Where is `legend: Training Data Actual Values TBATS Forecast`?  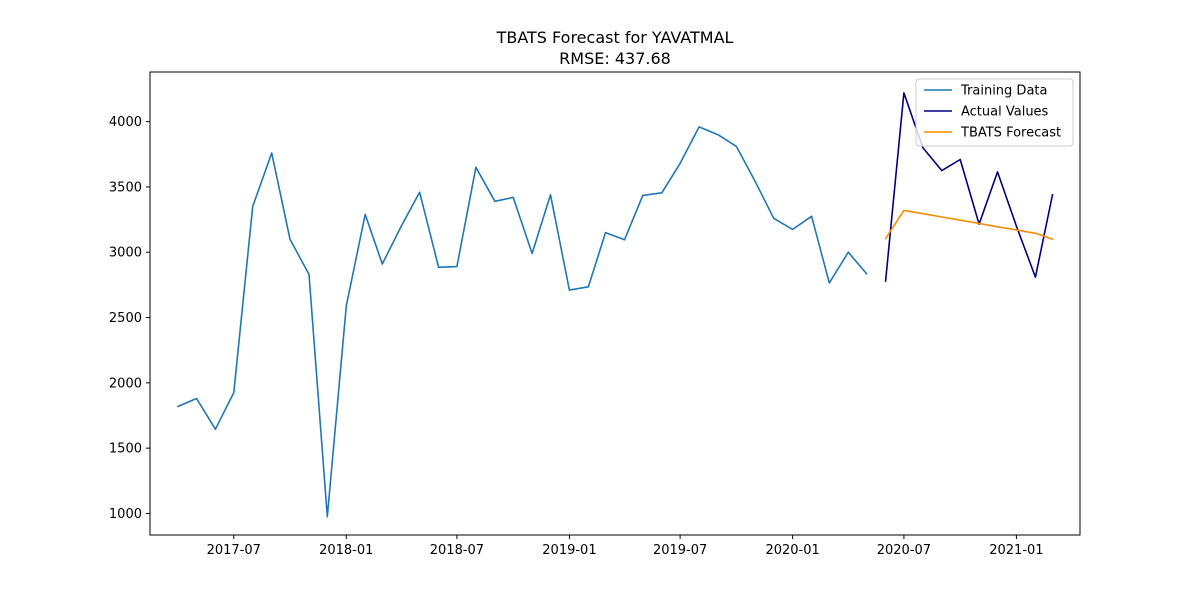 legend: Training Data Actual Values TBATS Forecast is located at coordinates (994, 112).